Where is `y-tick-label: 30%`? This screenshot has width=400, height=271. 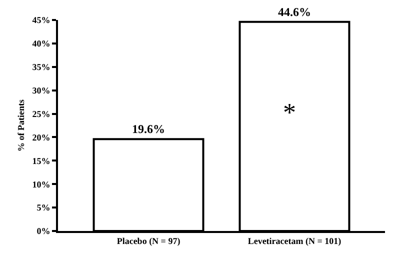 y-tick-label: 30% is located at coordinates (41, 90).